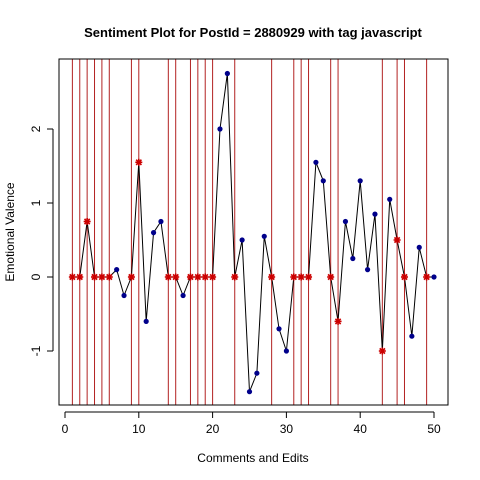 This screenshot has width=480, height=480. I want to click on y-tick-label: 2, so click(36, 128).